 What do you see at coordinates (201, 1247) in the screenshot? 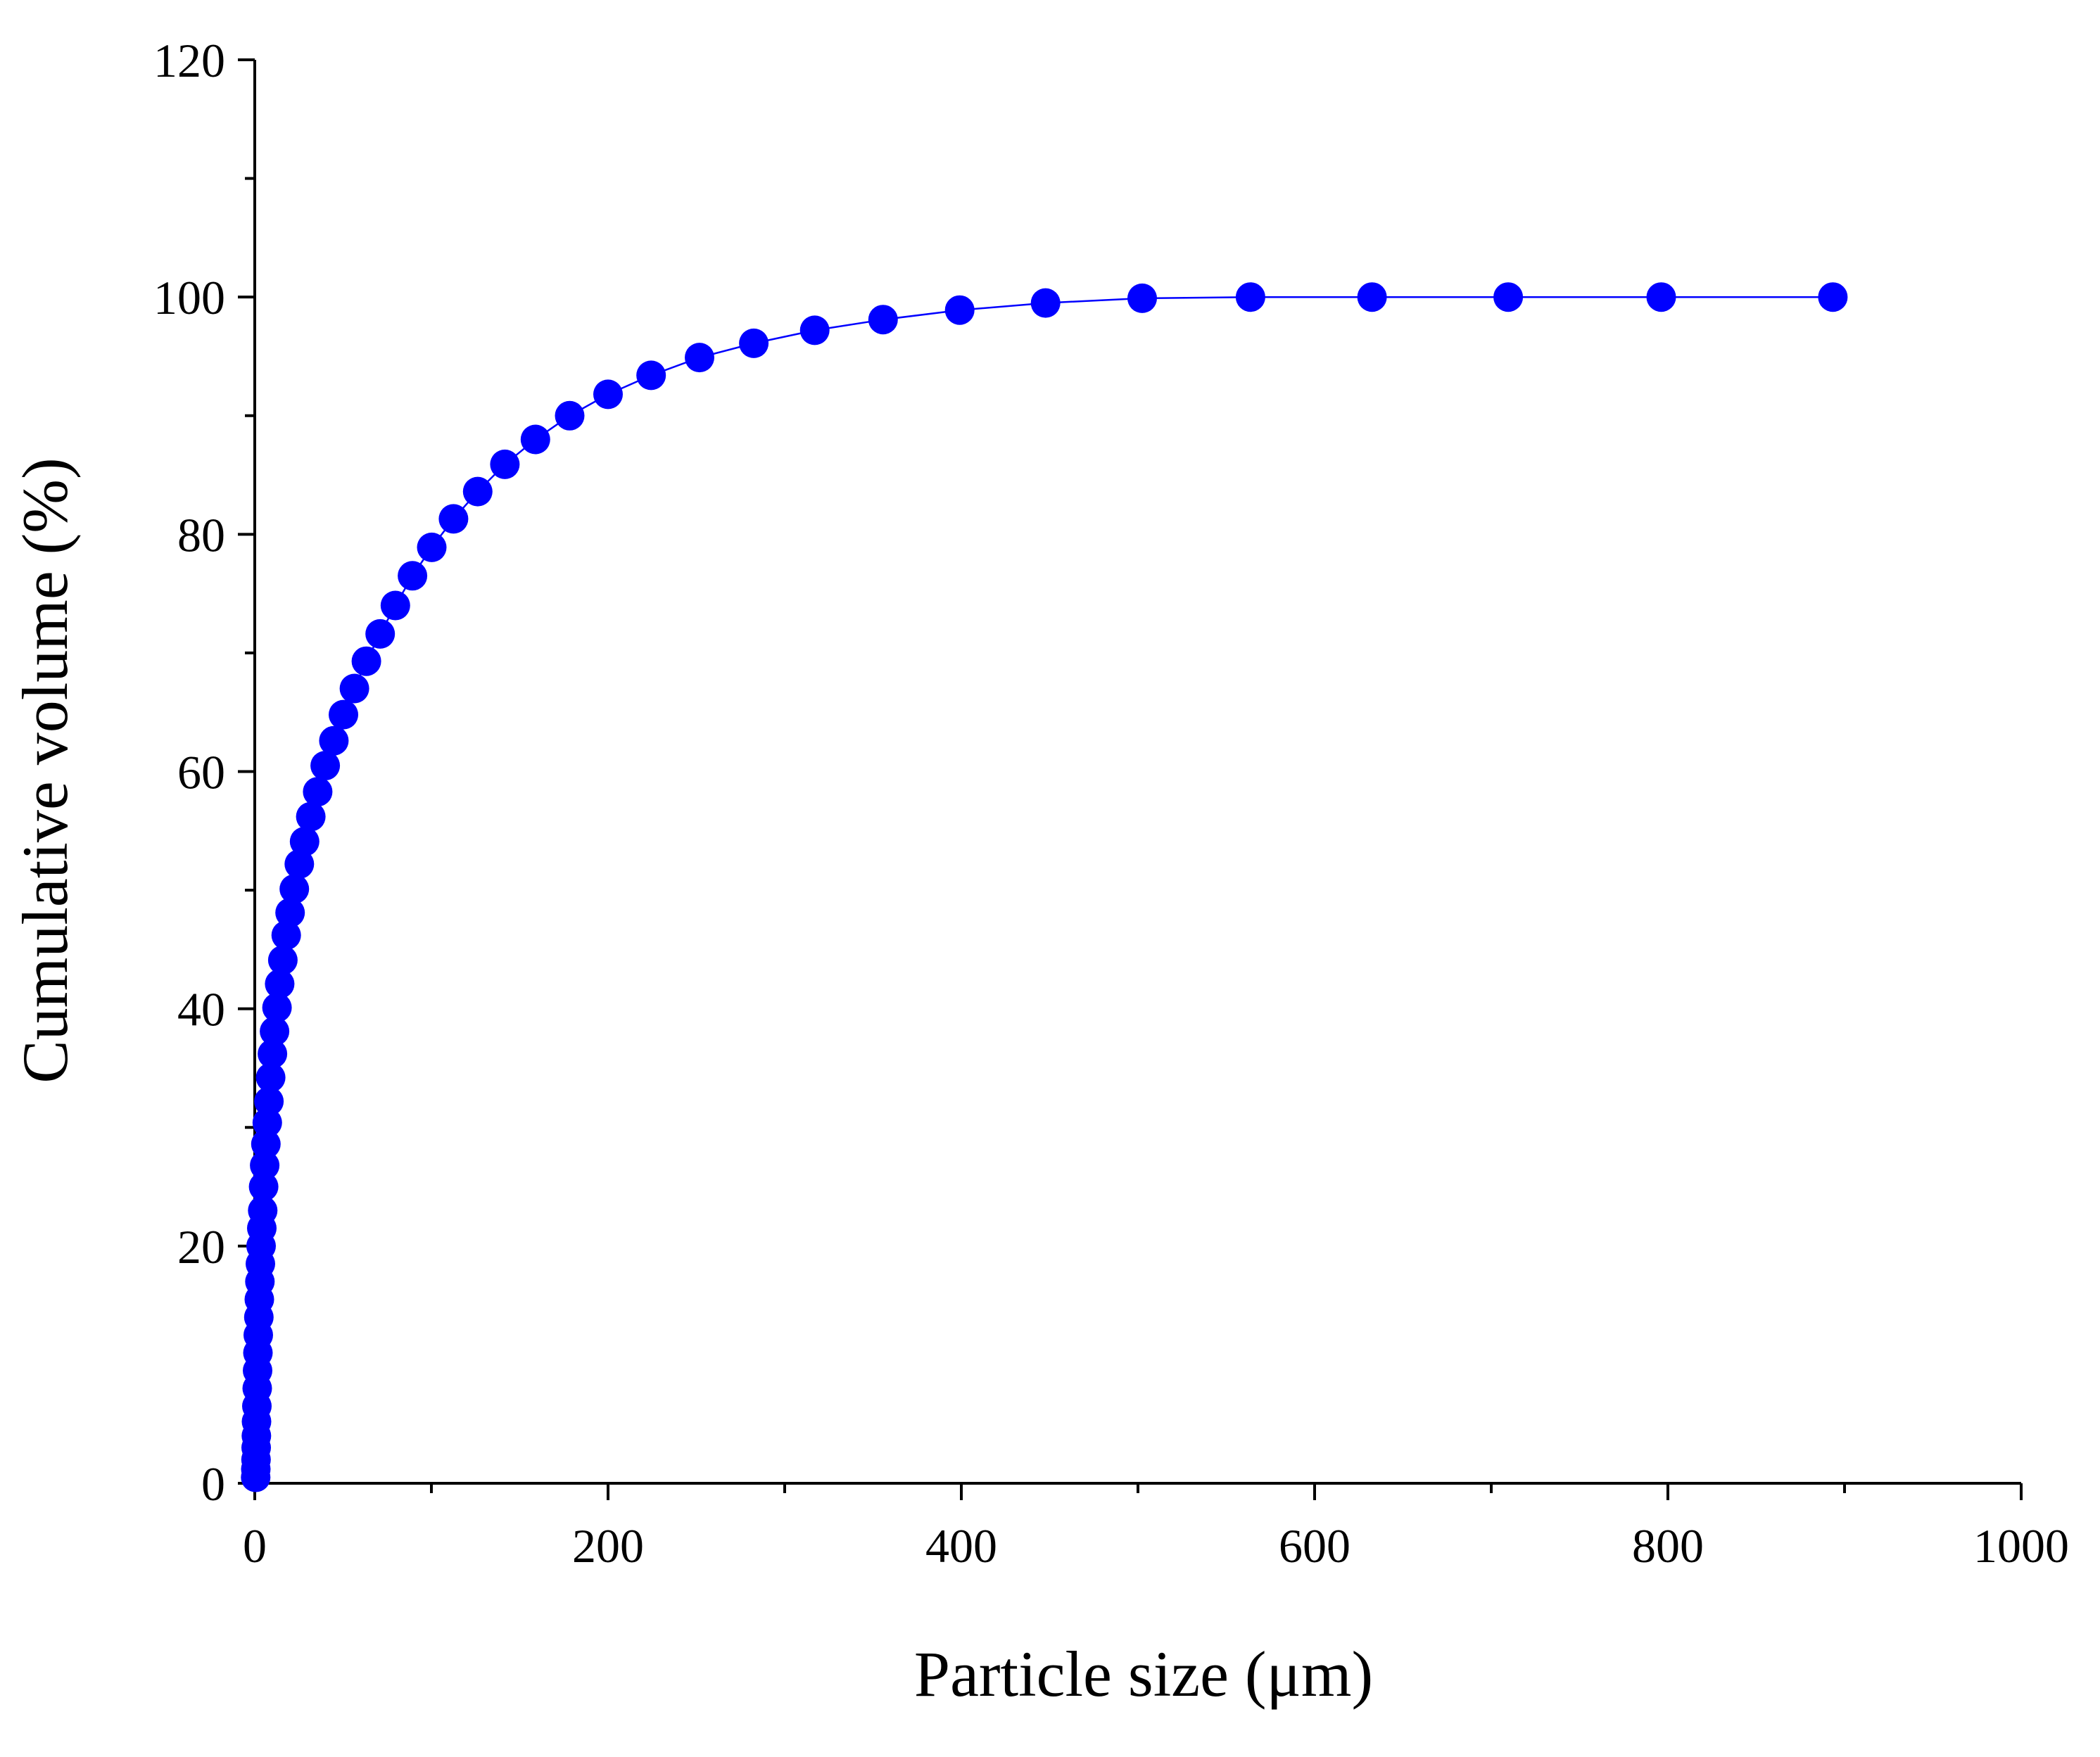
I see `y-tick-label: 20` at bounding box center [201, 1247].